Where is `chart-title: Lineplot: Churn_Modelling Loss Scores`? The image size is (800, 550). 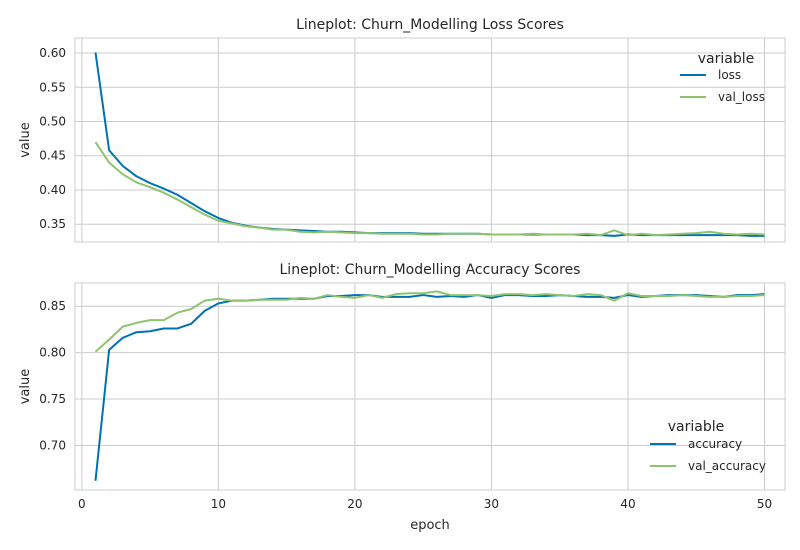 chart-title: Lineplot: Churn_Modelling Loss Scores is located at coordinates (430, 25).